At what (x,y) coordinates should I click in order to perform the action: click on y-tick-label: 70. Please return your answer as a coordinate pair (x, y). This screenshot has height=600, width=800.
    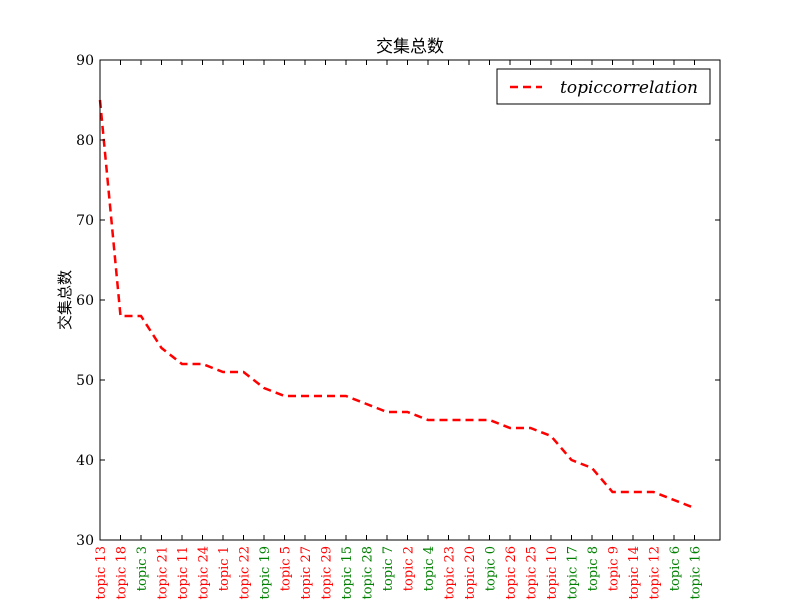
    Looking at the image, I should click on (85, 221).